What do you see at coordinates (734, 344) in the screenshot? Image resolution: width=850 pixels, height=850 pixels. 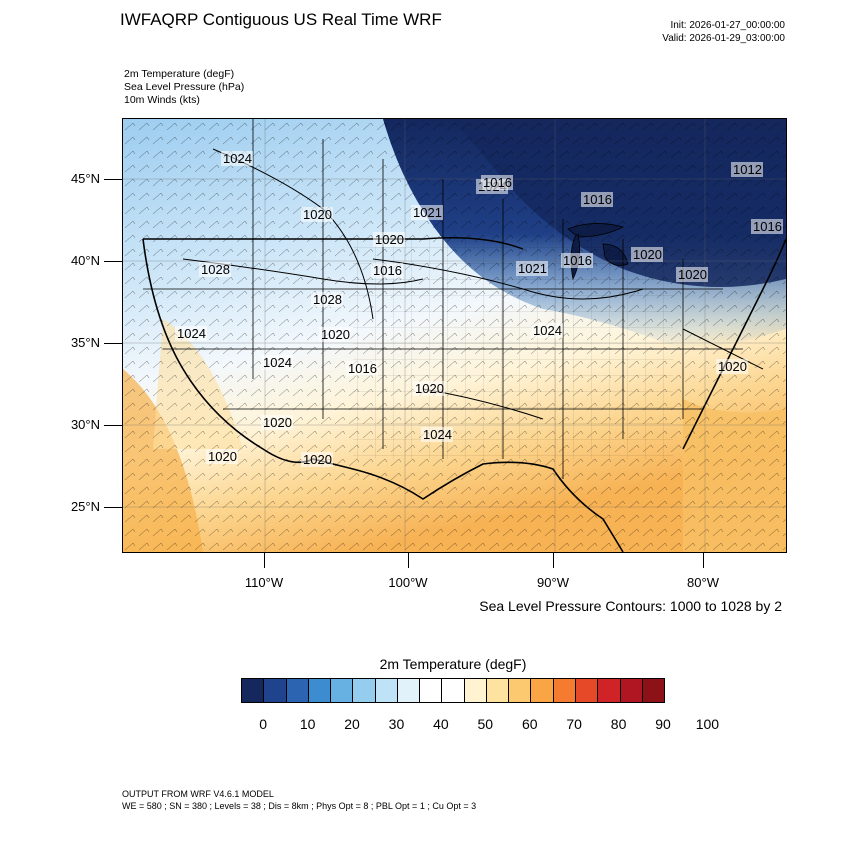 I see `east-coast` at bounding box center [734, 344].